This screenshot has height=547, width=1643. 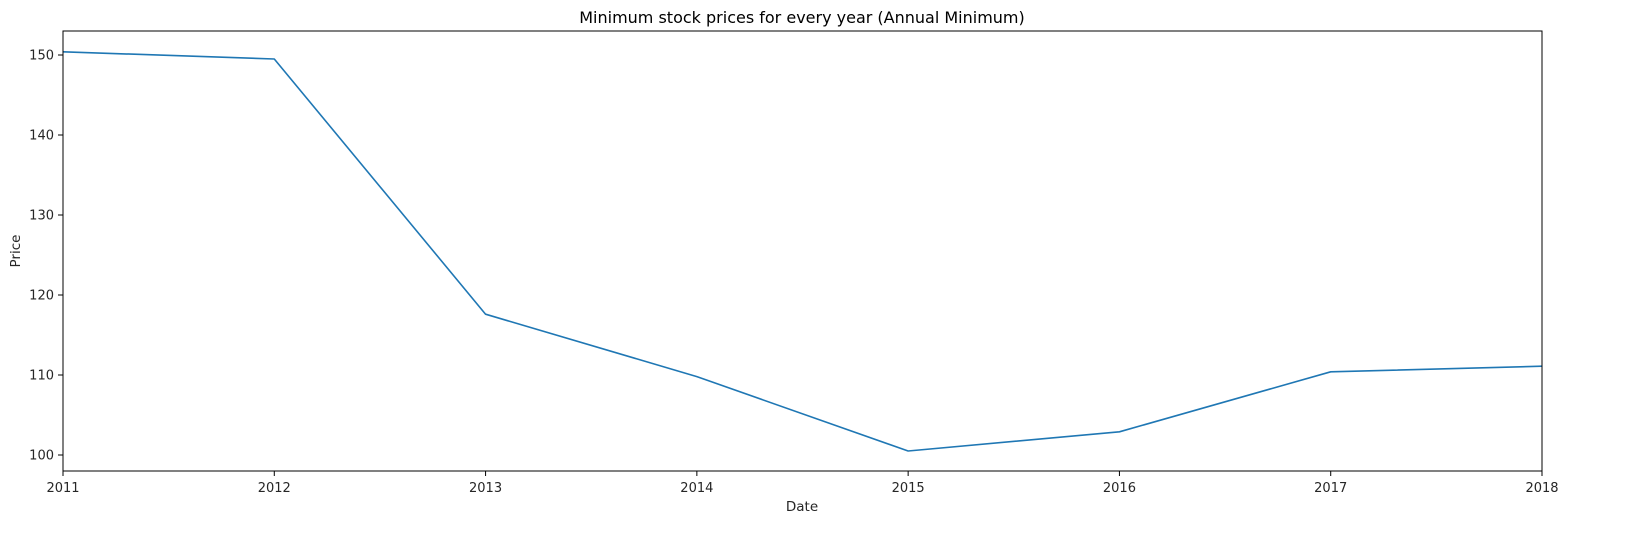 I want to click on y-tick-label: 110, so click(x=41, y=376).